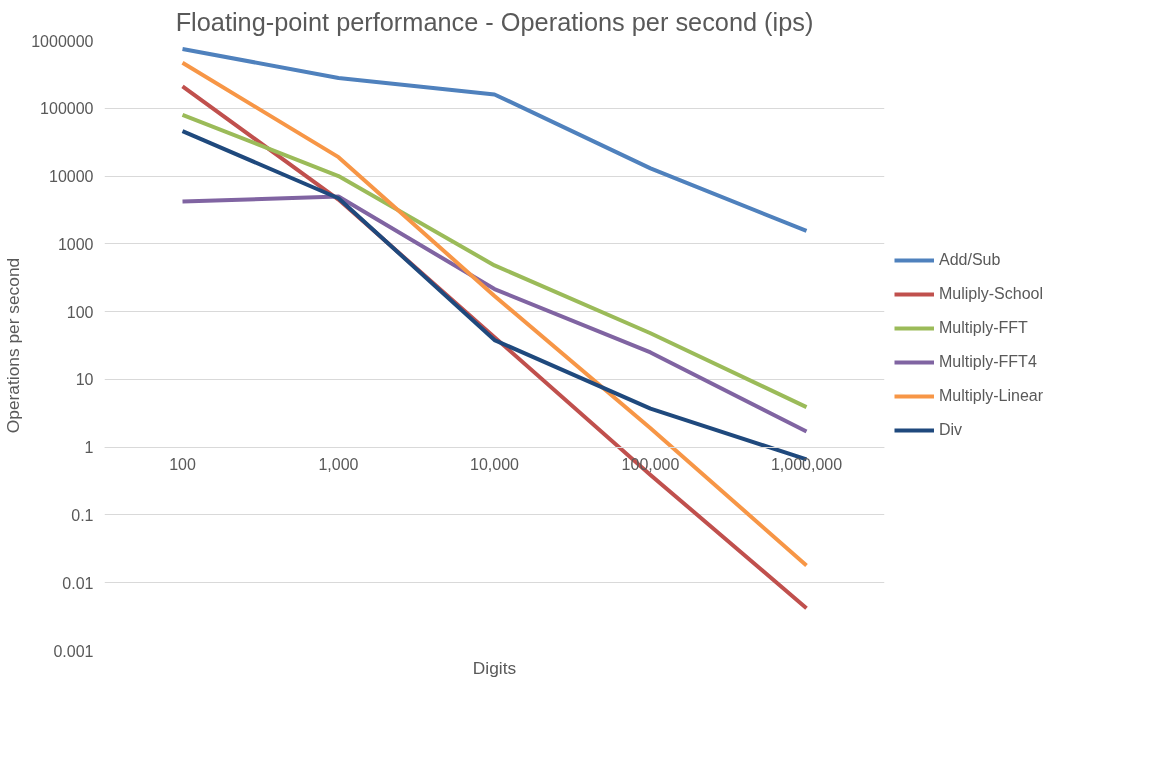 This screenshot has height=757, width=1168. I want to click on y-tick-label: 10, so click(84, 380).